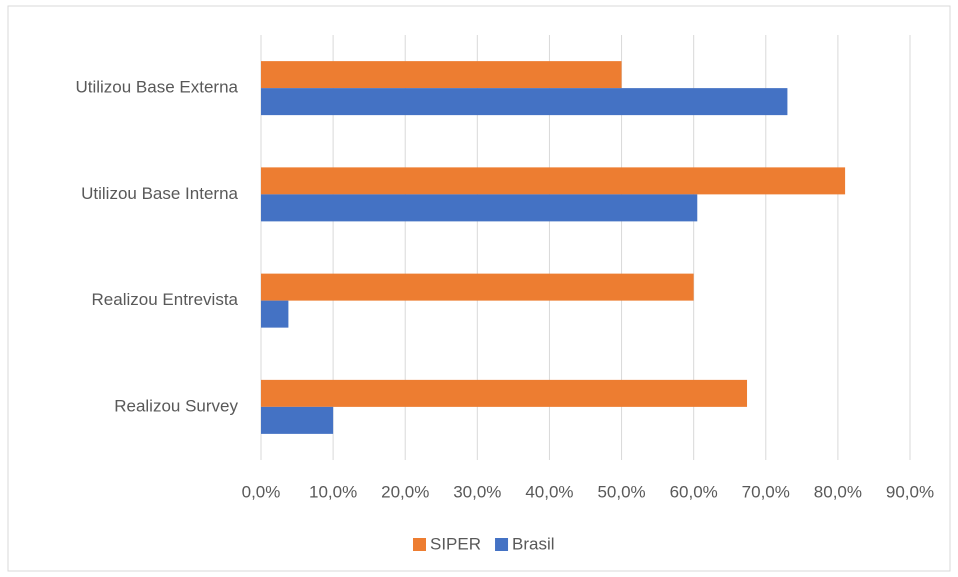 This screenshot has height=577, width=958. I want to click on x-tick-label: 30,0%, so click(477, 491).